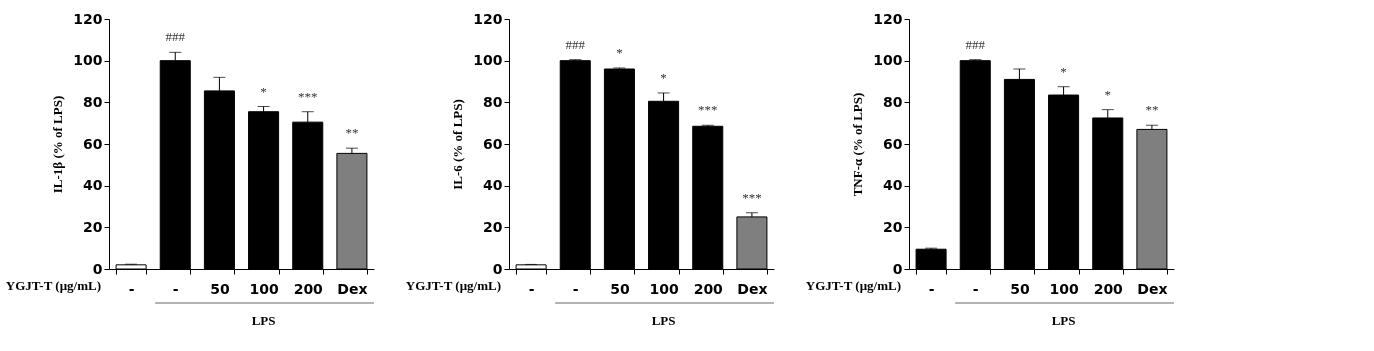 Image resolution: width=1374 pixels, height=351 pixels. Describe the element at coordinates (58, 144) in the screenshot. I see `y-axis-title: IL-1β (% of LPS)` at that location.